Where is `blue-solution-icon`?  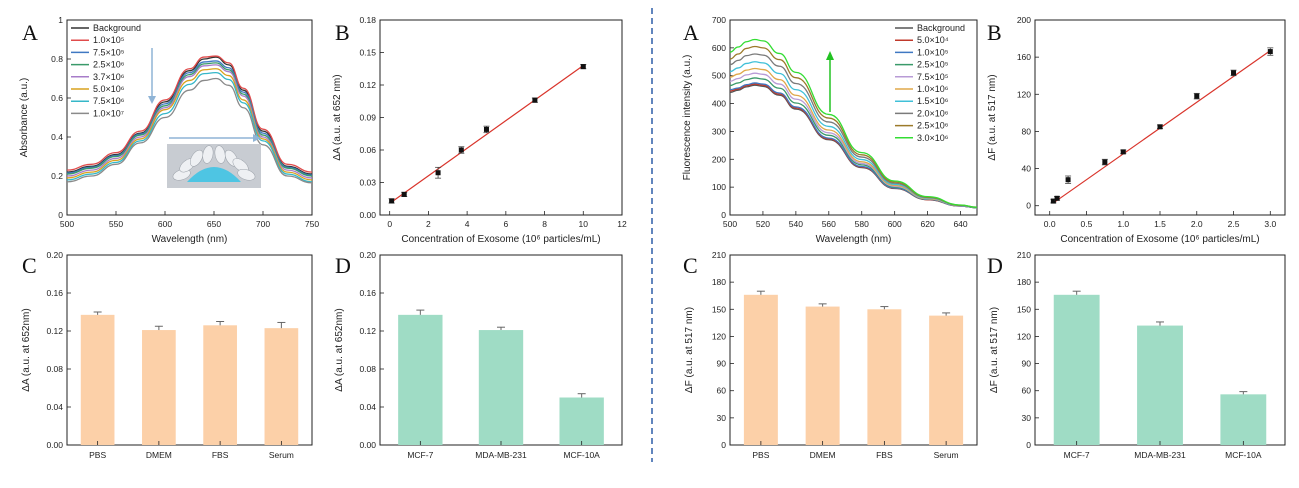
blue-solution-icon is located at coordinates (214, 174).